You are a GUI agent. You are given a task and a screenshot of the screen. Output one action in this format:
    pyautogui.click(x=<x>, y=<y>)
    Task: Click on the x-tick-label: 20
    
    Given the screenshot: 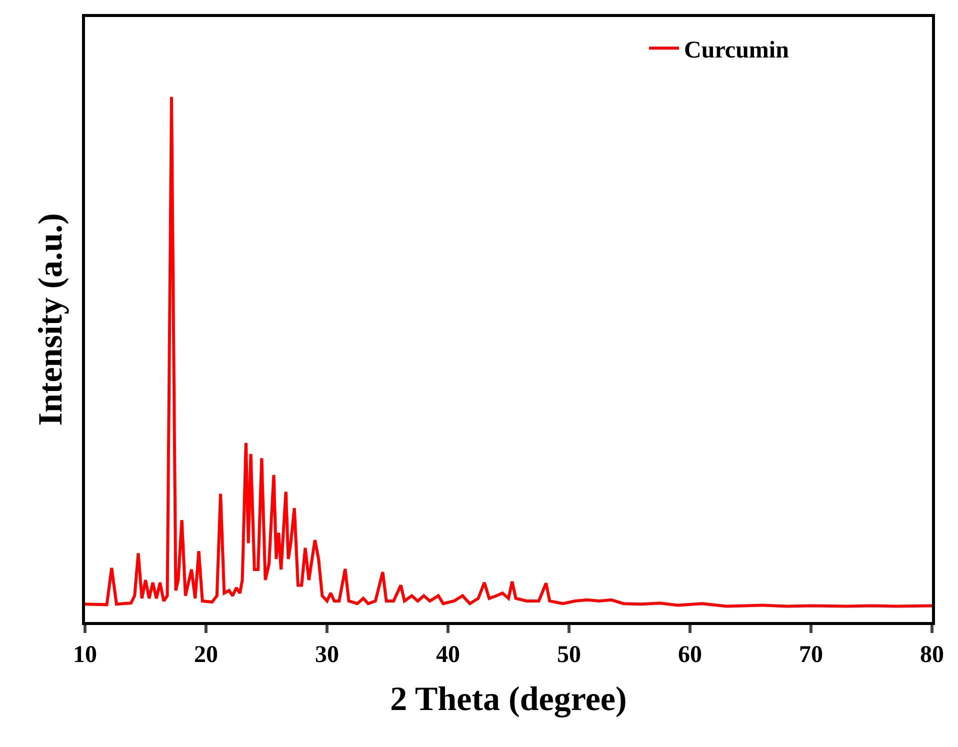 What is the action you would take?
    pyautogui.click(x=206, y=655)
    